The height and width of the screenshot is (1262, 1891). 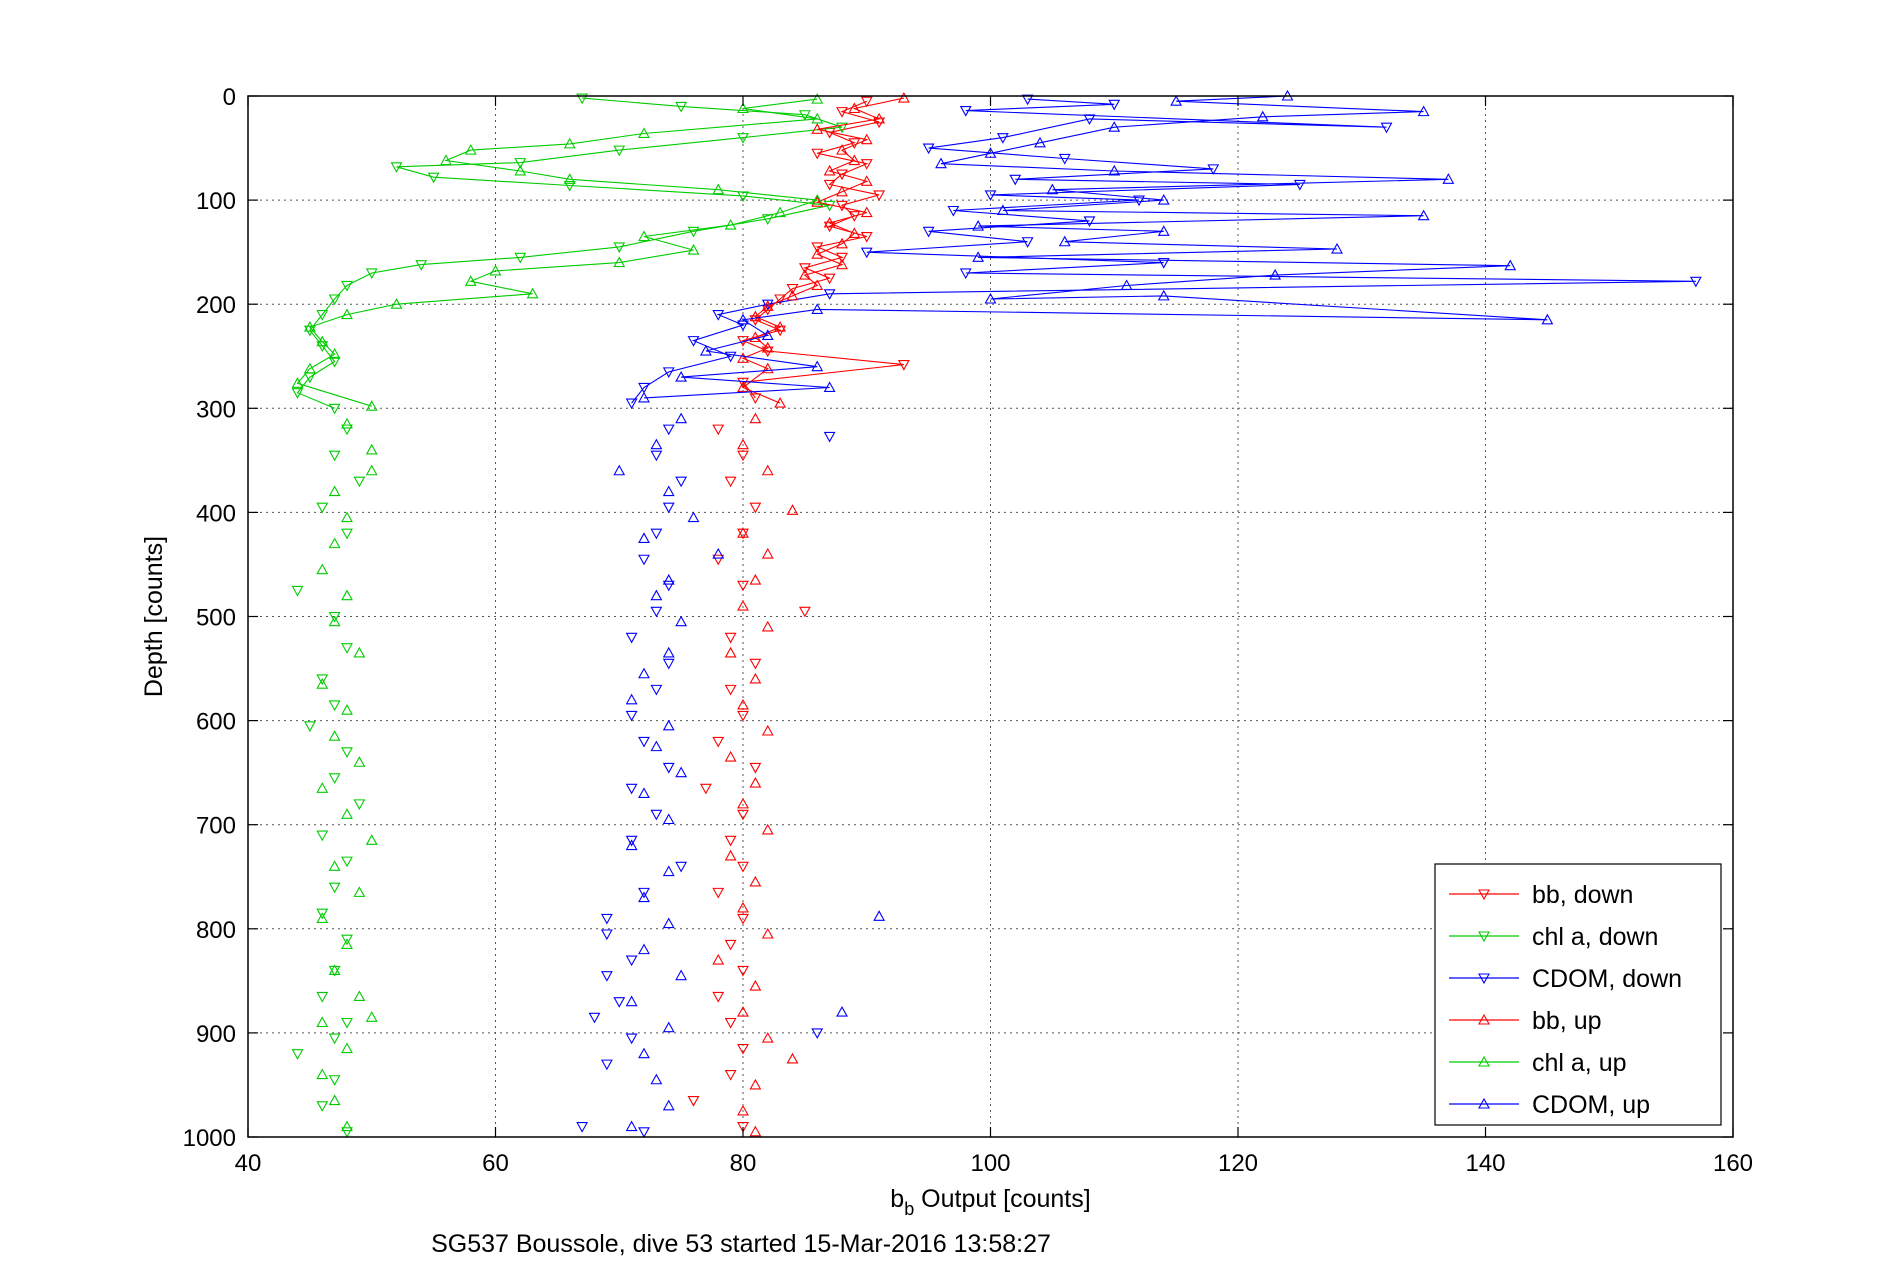 What do you see at coordinates (1591, 1105) in the screenshot?
I see `legend-label: CDOM, up` at bounding box center [1591, 1105].